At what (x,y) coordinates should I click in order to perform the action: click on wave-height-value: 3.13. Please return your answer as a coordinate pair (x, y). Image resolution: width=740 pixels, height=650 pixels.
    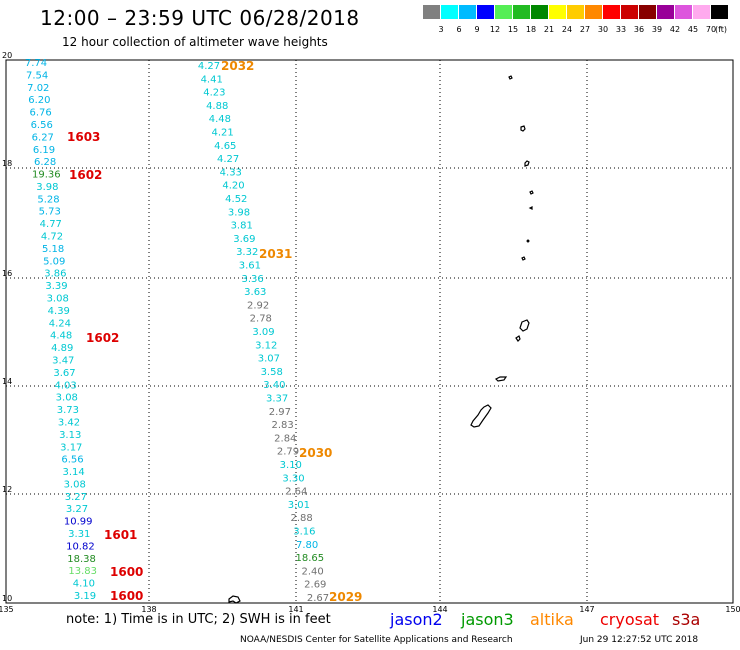
    Looking at the image, I should click on (70, 435).